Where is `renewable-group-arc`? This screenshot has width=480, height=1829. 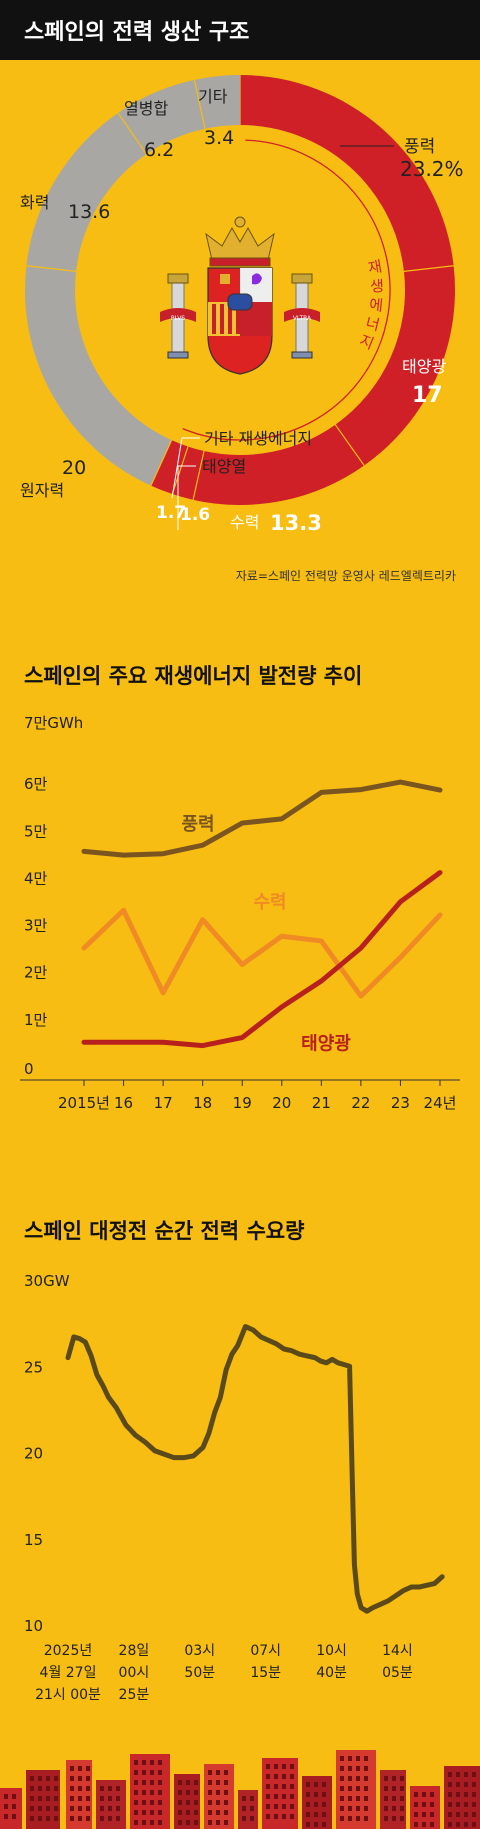 renewable-group-arc is located at coordinates (286, 290).